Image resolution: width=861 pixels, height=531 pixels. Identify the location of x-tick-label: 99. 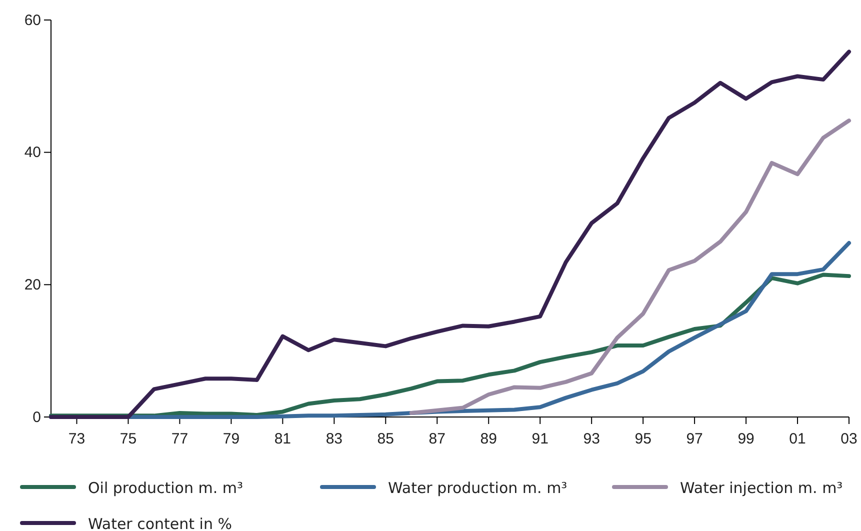
(746, 439).